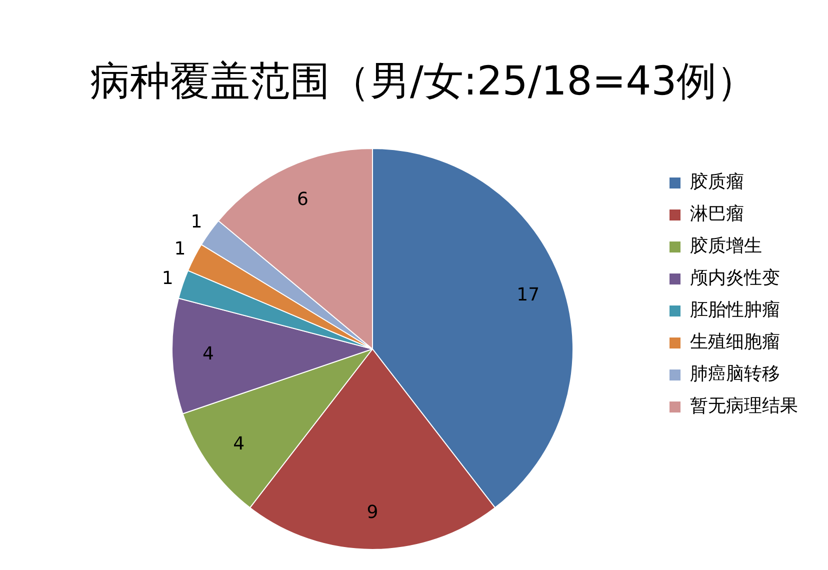  What do you see at coordinates (372, 513) in the screenshot?
I see `data-label: 9` at bounding box center [372, 513].